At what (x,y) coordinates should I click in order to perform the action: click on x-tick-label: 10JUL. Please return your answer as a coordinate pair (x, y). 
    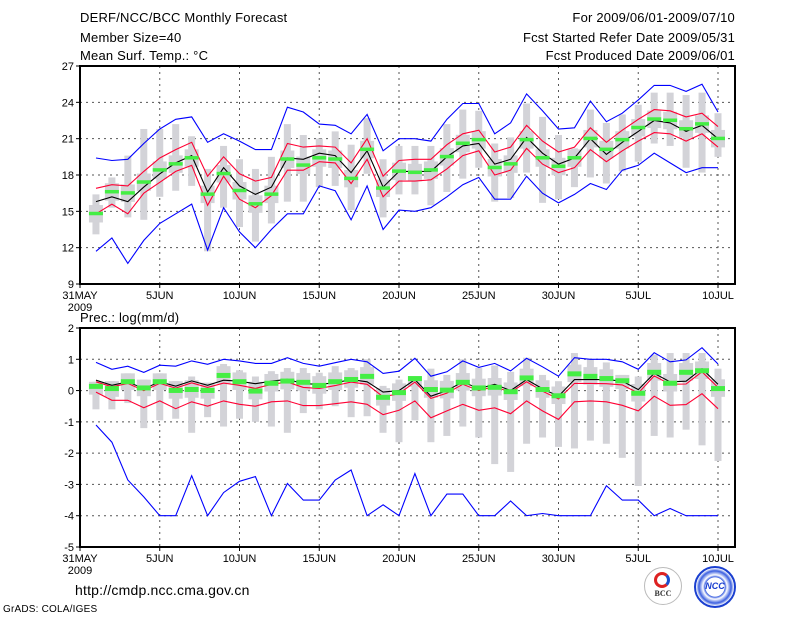
    Looking at the image, I should click on (718, 296).